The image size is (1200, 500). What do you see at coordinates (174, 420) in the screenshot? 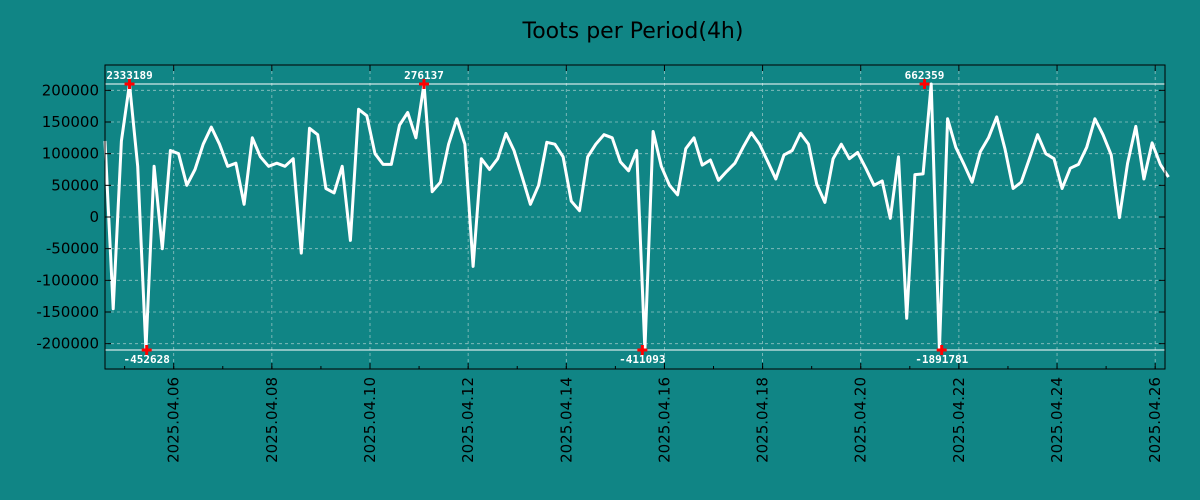
I see `x-tick-label: 2025.04.06` at bounding box center [174, 420].